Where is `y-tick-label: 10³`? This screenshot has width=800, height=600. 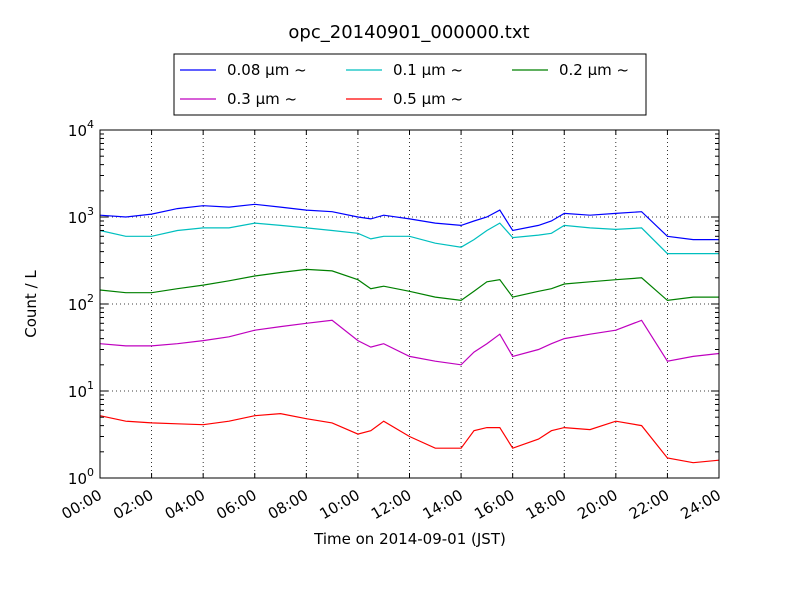
y-tick-label: 10³ is located at coordinates (81, 216).